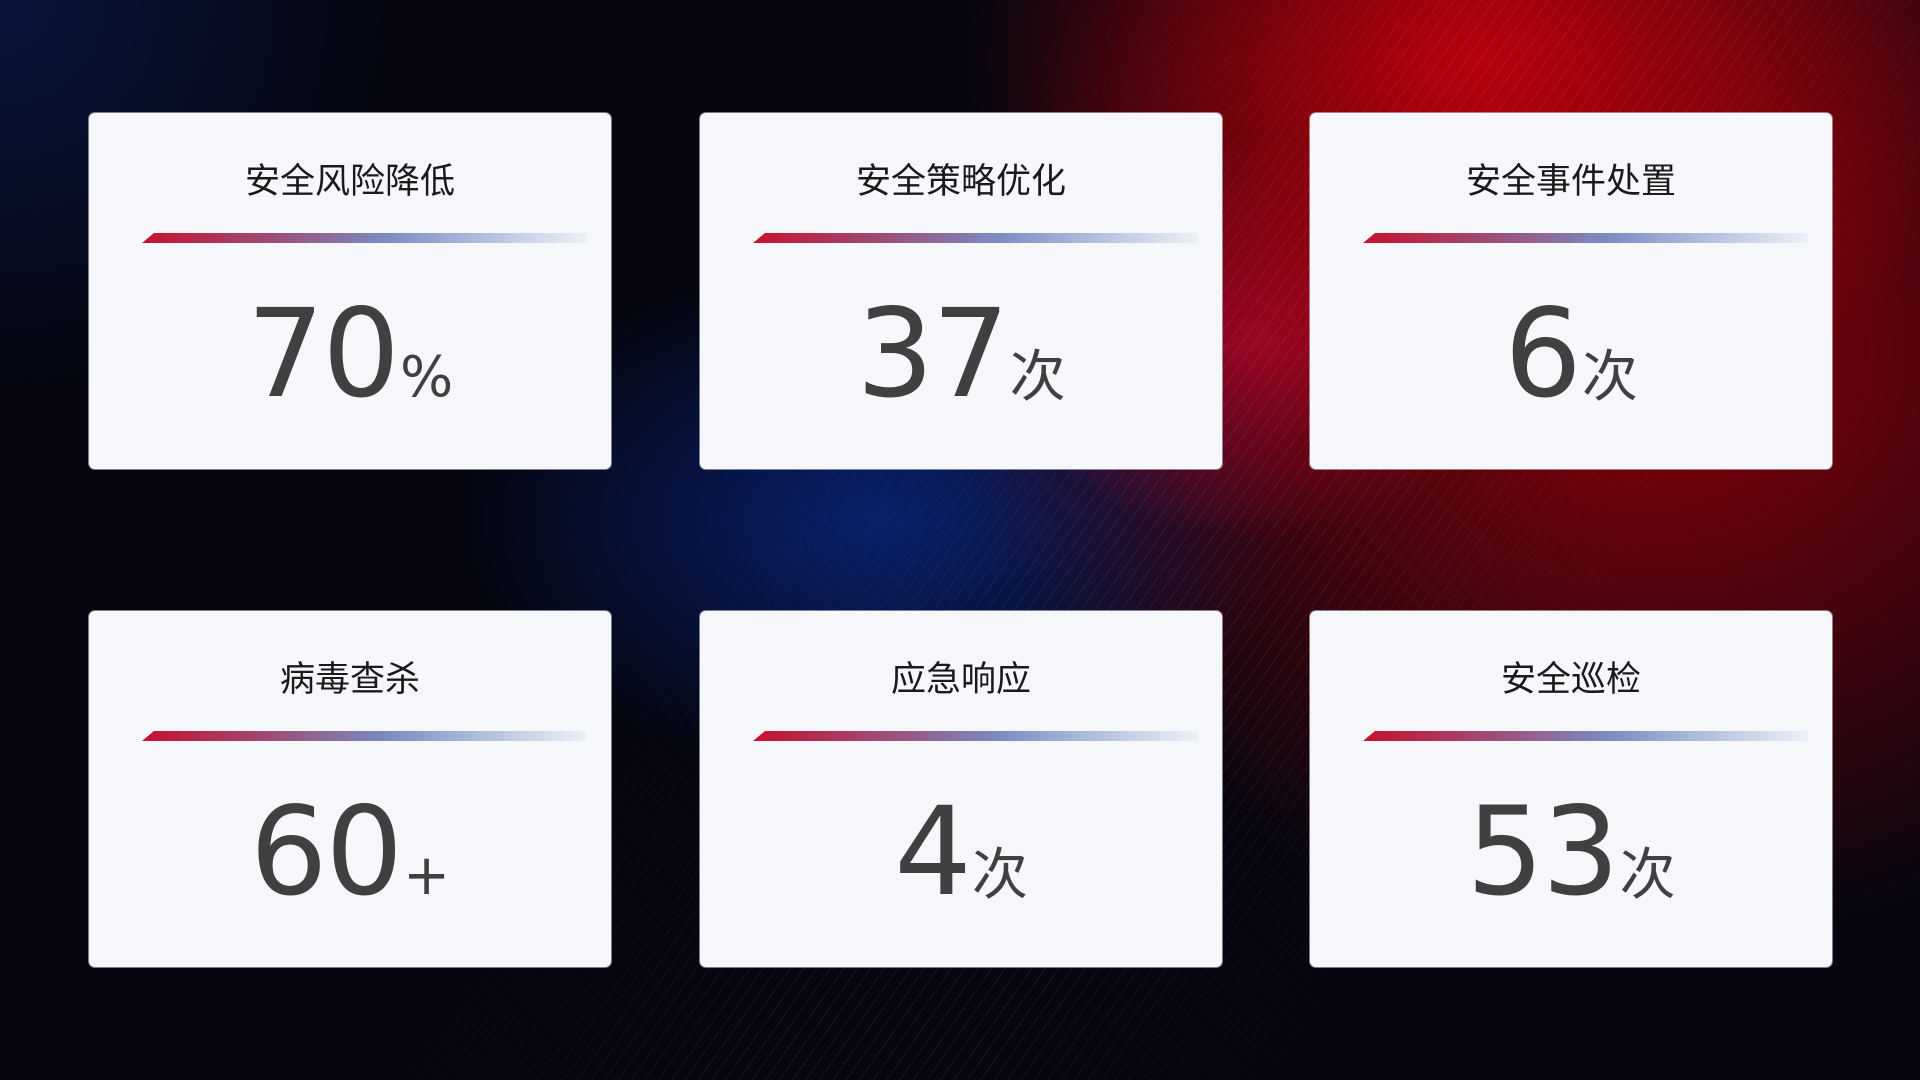 This screenshot has height=1080, width=1920. Describe the element at coordinates (326, 852) in the screenshot. I see `value-number: 60` at that location.